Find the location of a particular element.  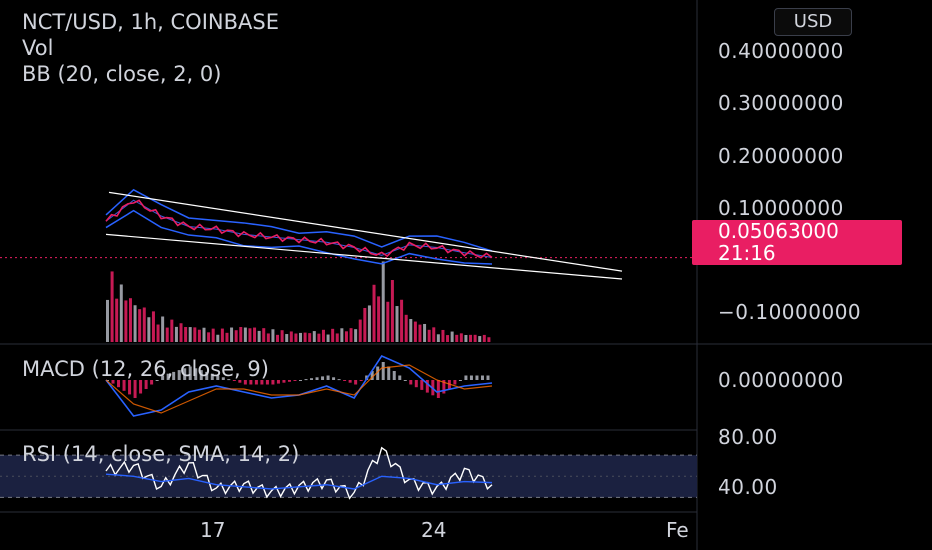

rsi-legend-label: RSI (14, close, SMA, 14, 2) is located at coordinates (161, 454).